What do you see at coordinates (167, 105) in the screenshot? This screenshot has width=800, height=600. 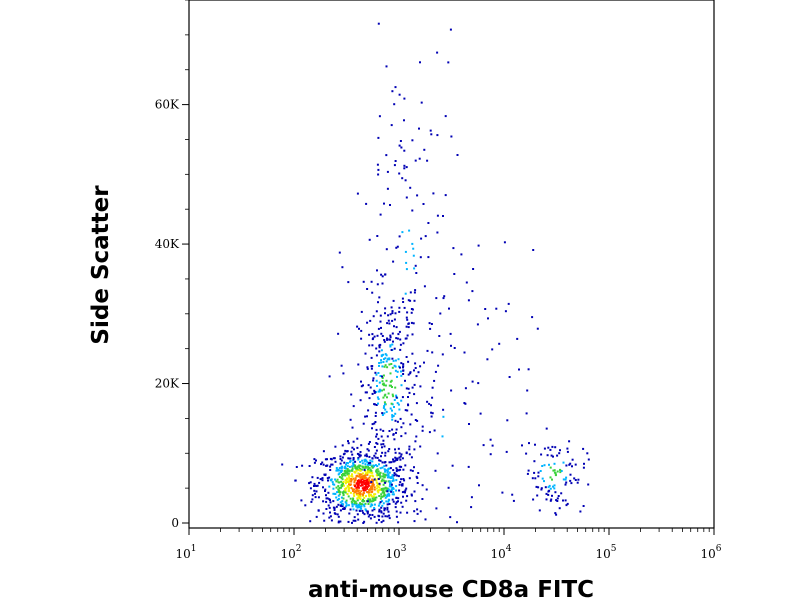 I see `y-tick-label: 60K` at bounding box center [167, 105].